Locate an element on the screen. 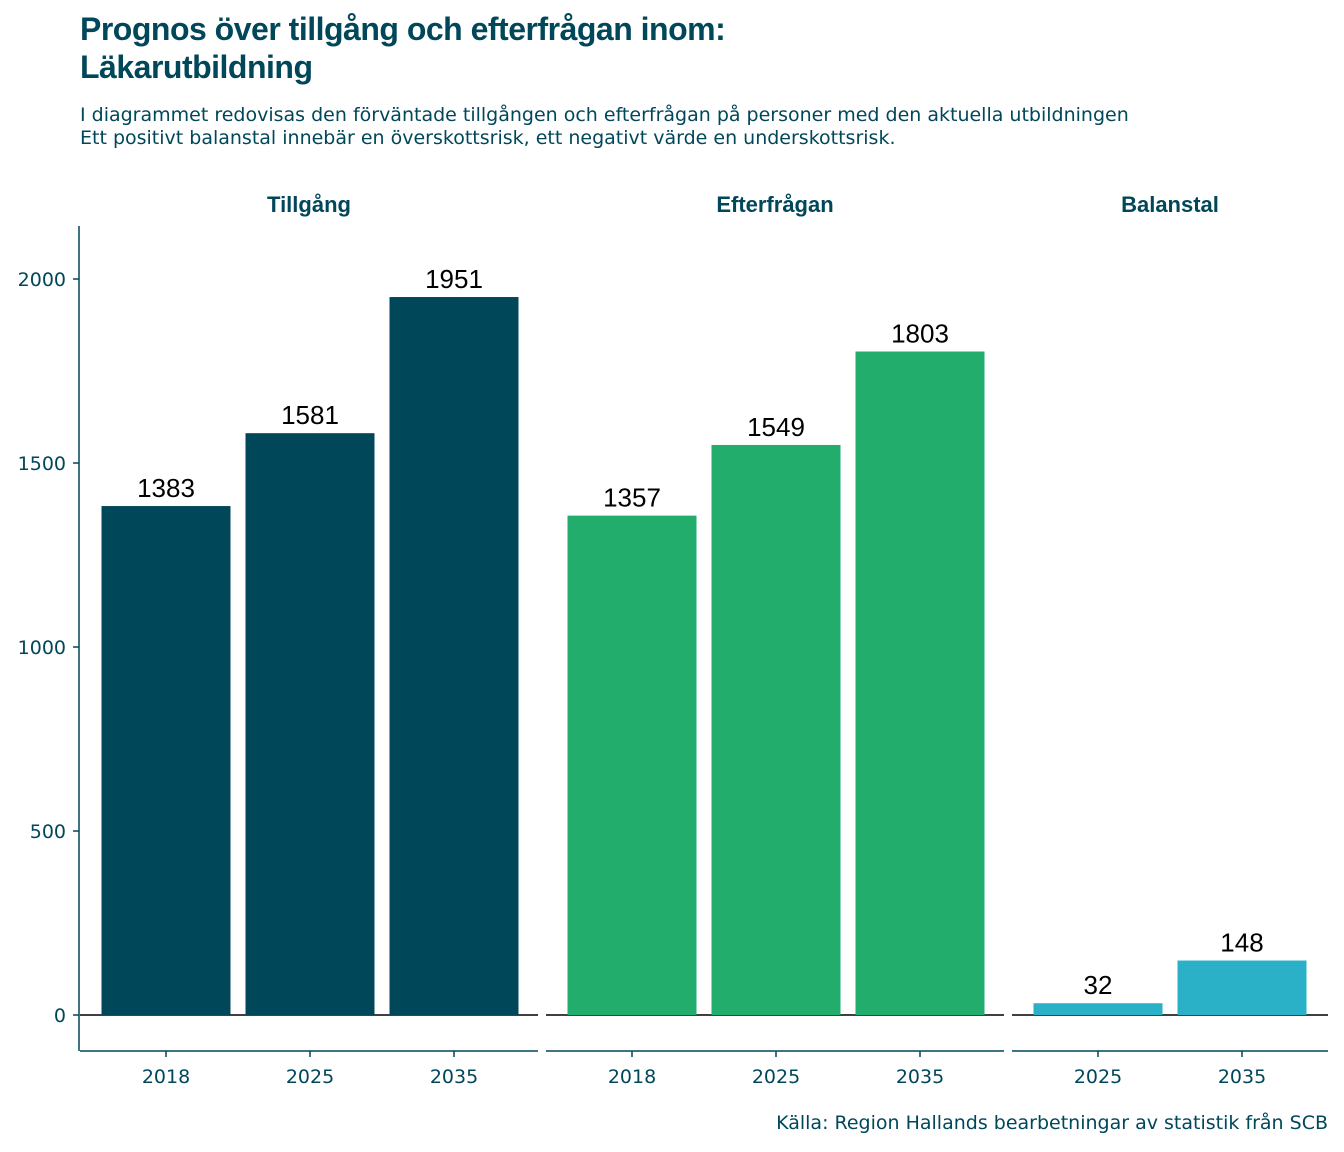 Image resolution: width=1344 pixels, height=1152 pixels. data-label: 1357 is located at coordinates (632, 498).